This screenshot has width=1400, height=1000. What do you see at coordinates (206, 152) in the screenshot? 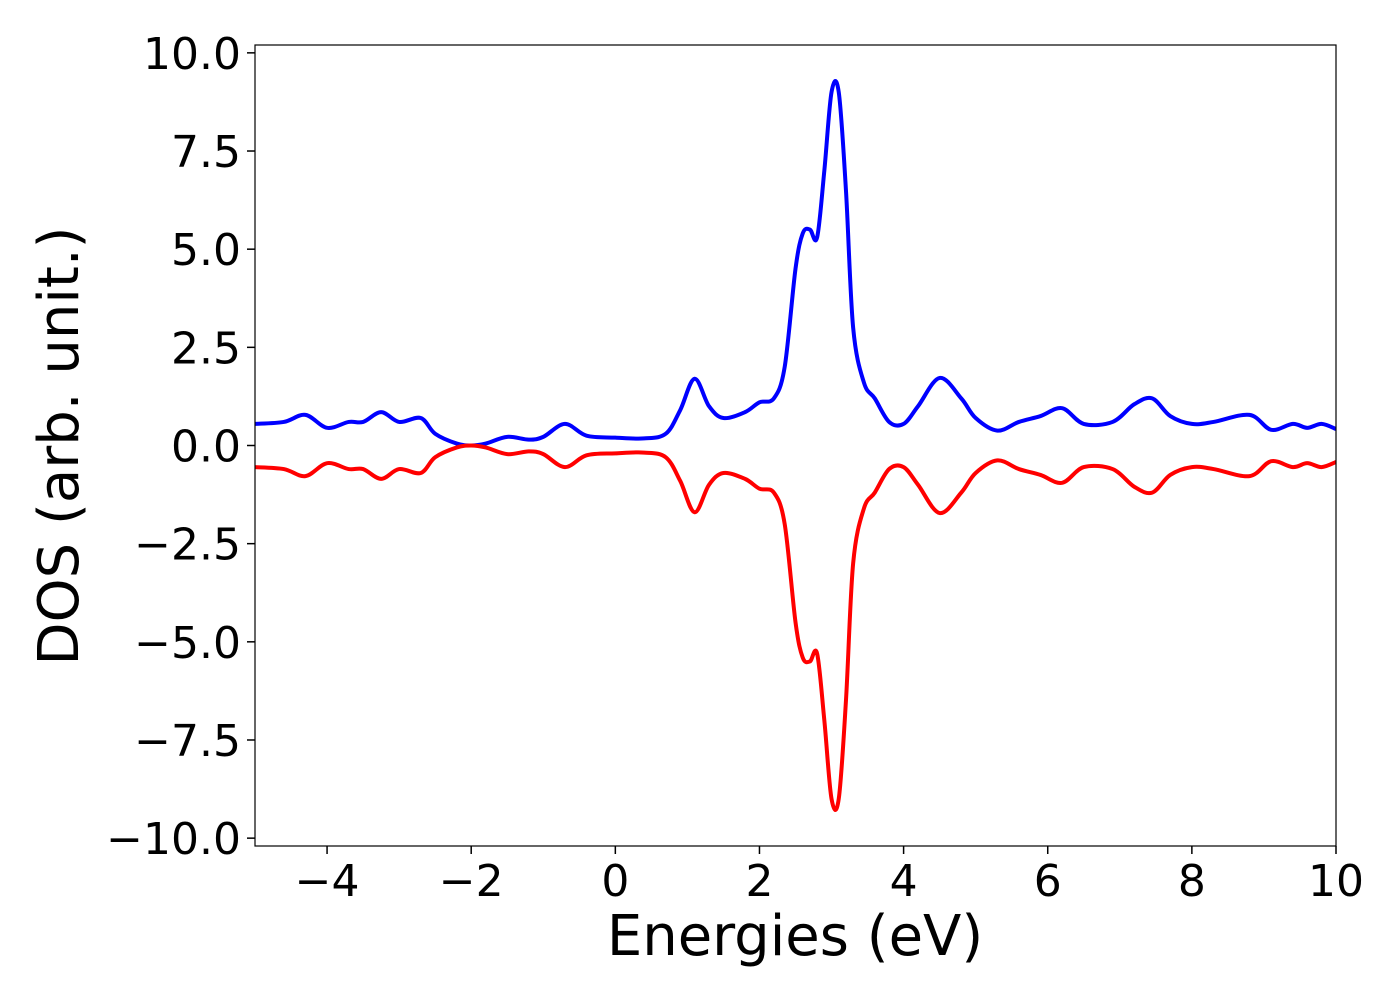
I see `y-tick-label: 7.5` at bounding box center [206, 152].